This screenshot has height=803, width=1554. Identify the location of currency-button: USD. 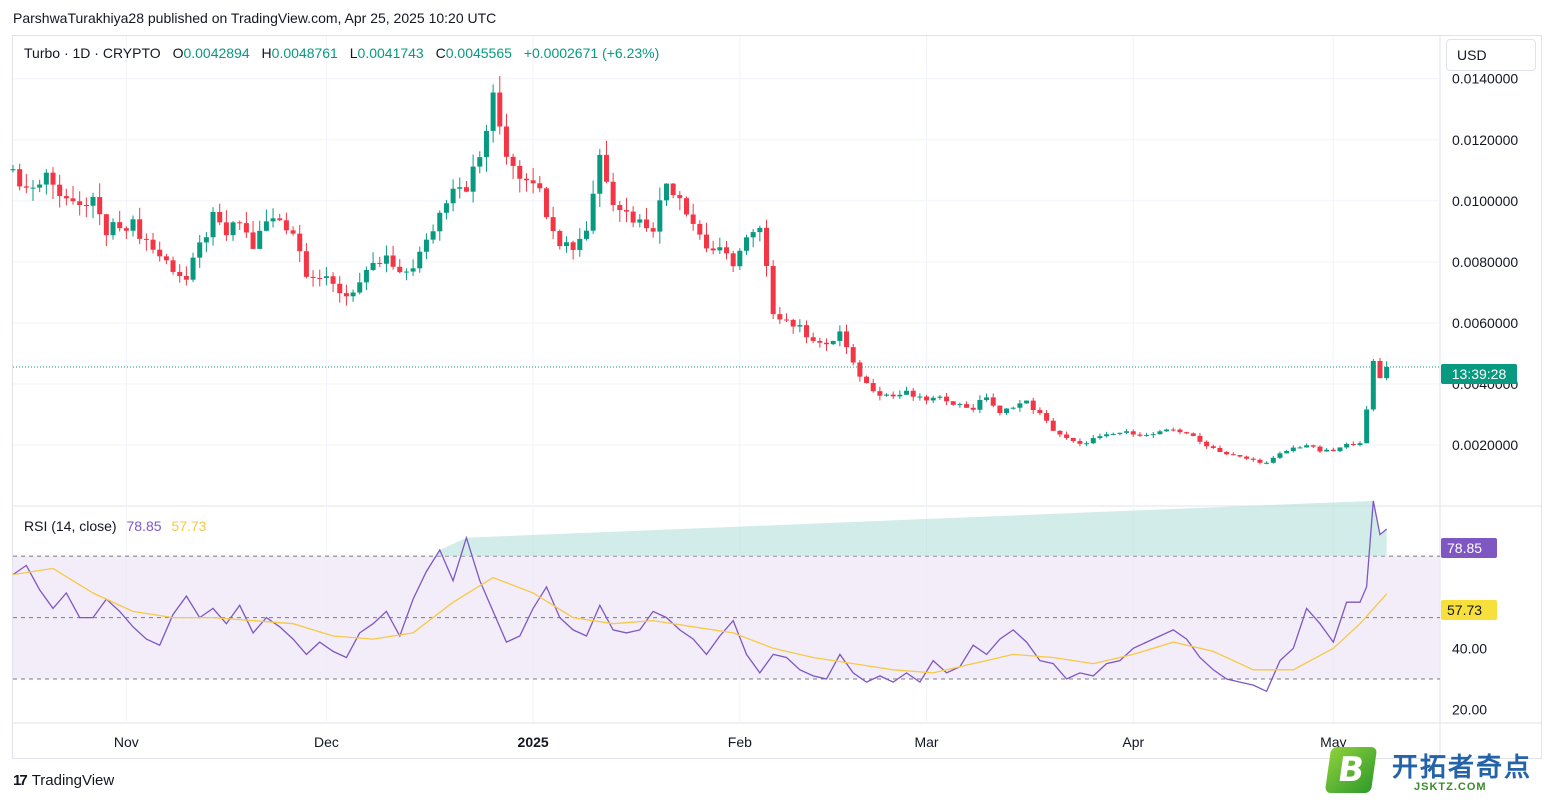
(1491, 55).